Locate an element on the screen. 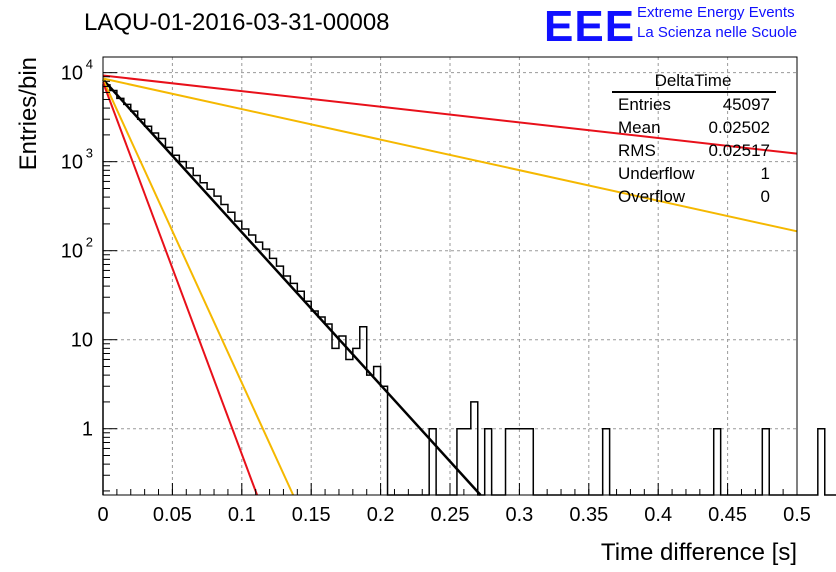 Image resolution: width=836 pixels, height=572 pixels. stats-value-entries: 45097 is located at coordinates (746, 104).